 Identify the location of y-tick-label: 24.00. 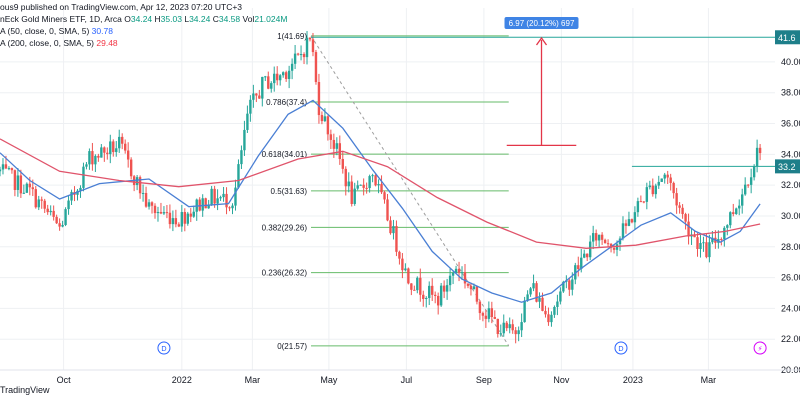
(790, 308).